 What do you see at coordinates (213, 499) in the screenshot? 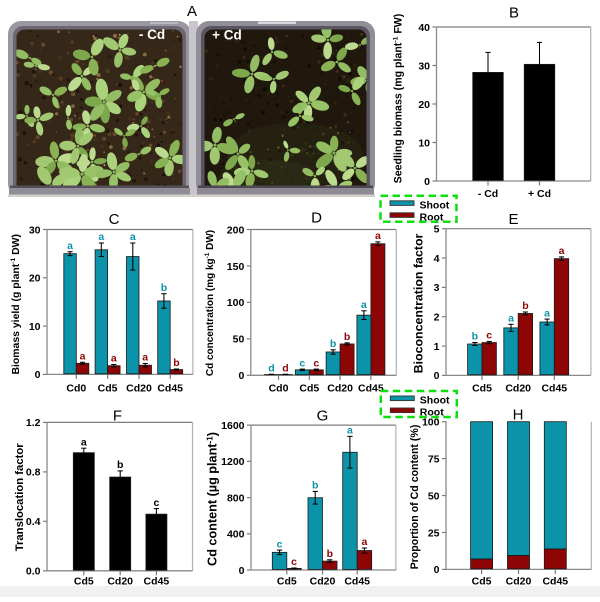
I see `svg-text: Cd content (µg plant-1)` at bounding box center [213, 499].